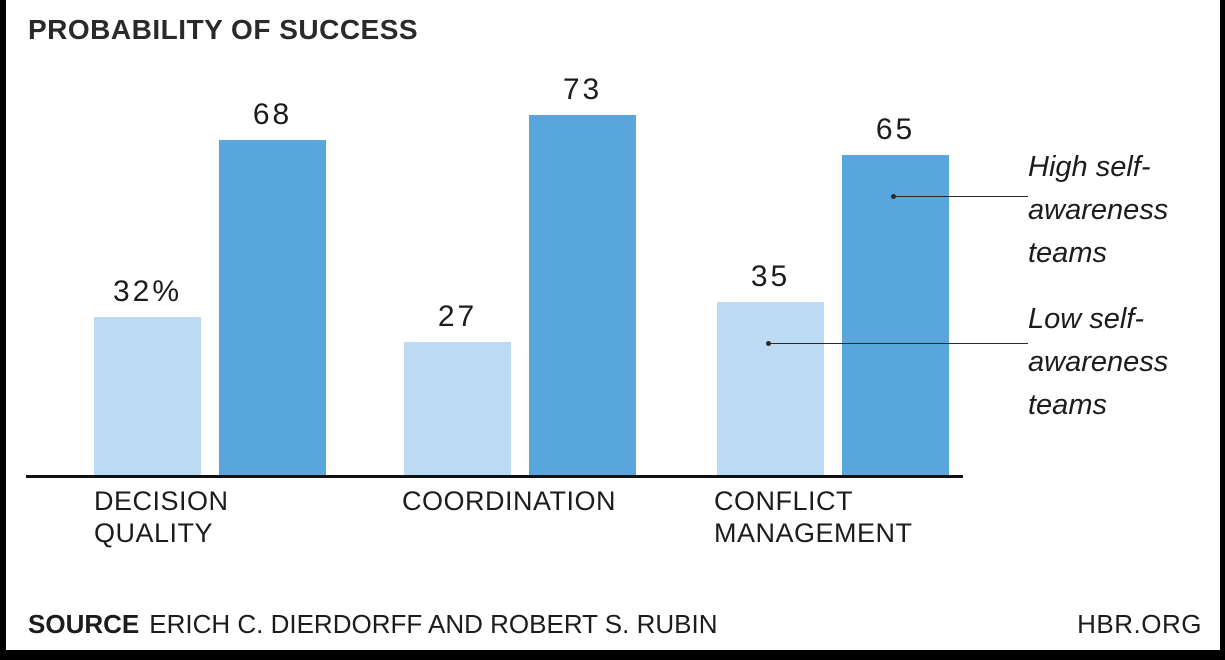  I want to click on bar-high-decision-quality, so click(272, 307).